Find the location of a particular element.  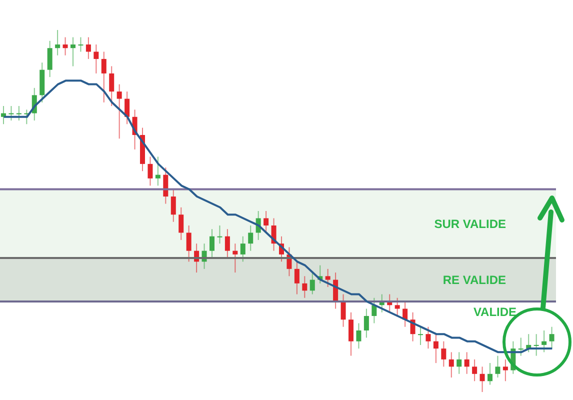

band-label: RE VALIDE is located at coordinates (474, 280).